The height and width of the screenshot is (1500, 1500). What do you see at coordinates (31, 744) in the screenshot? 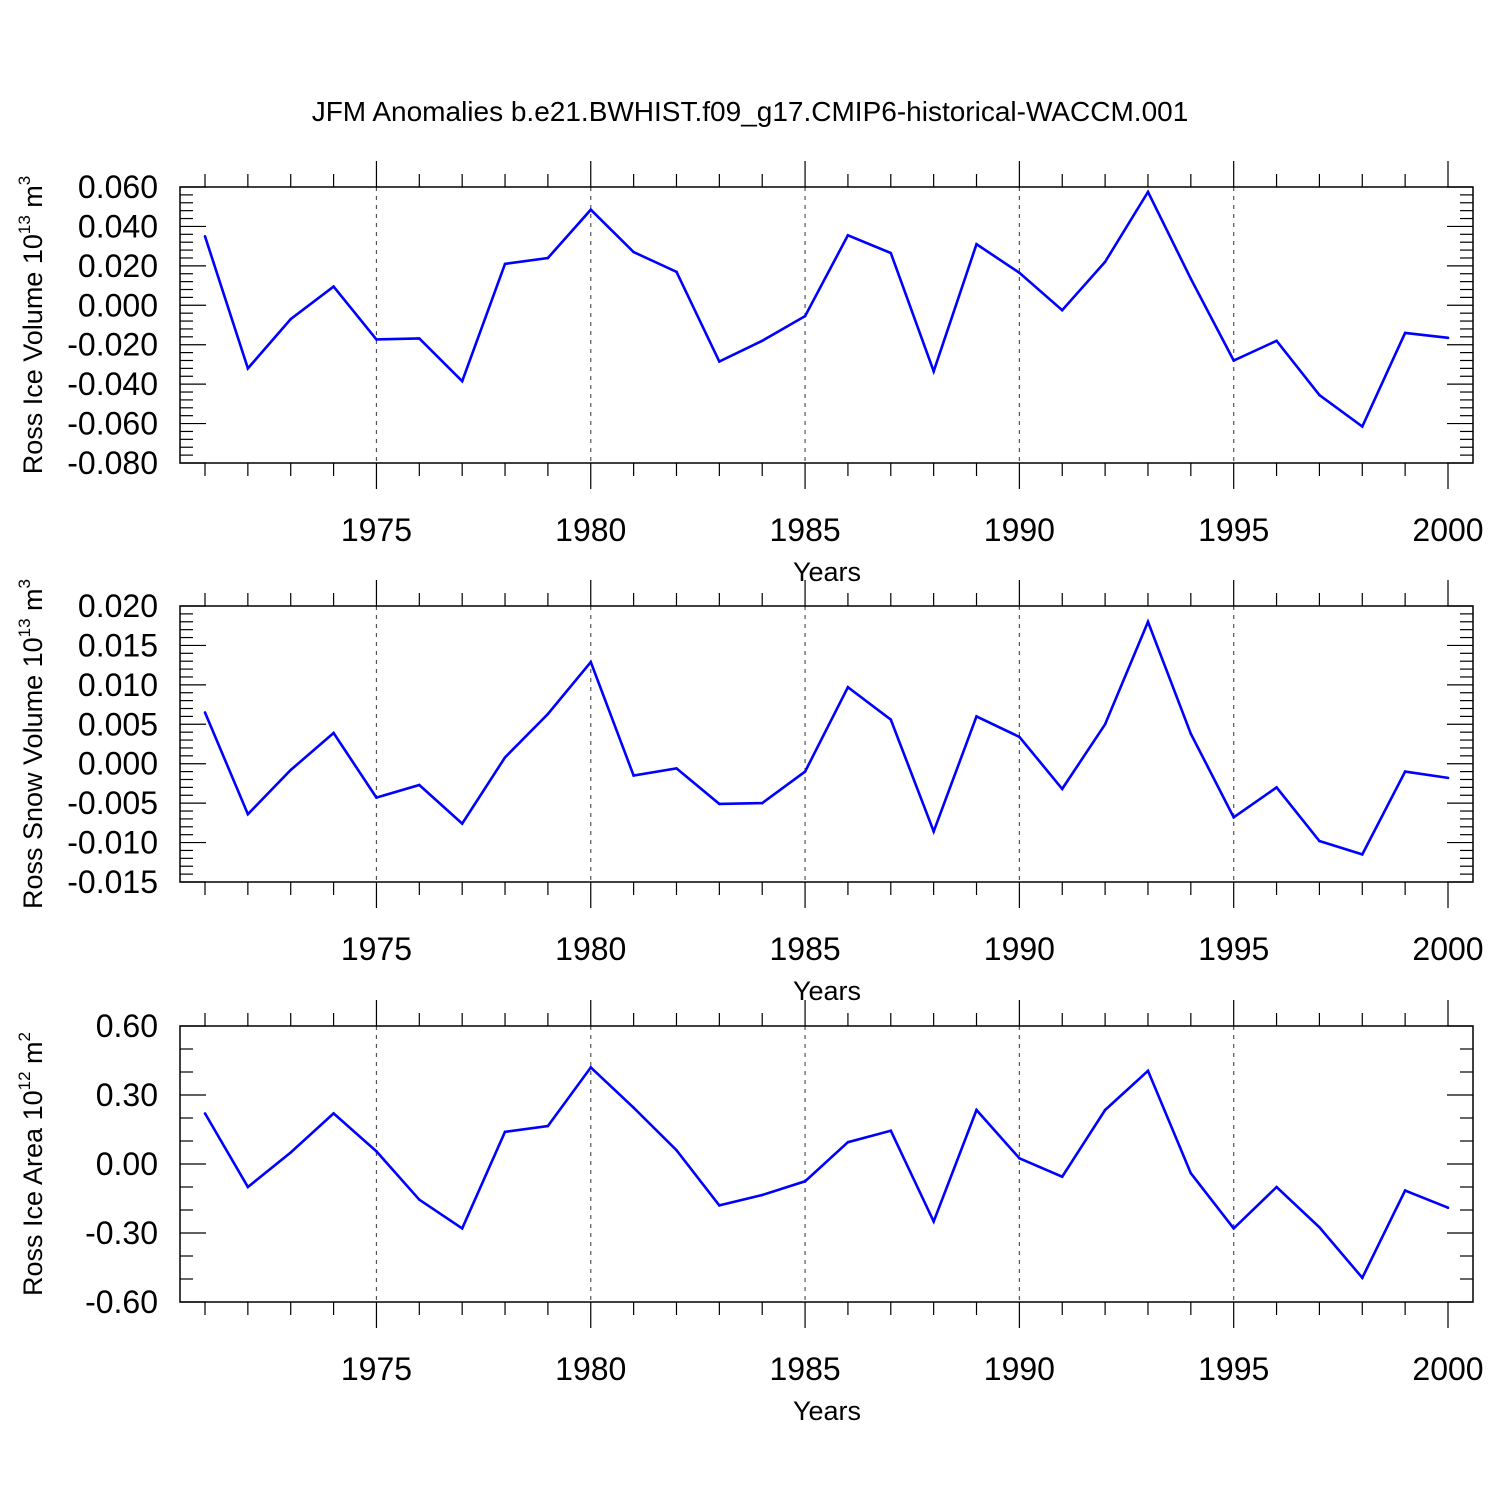
I see `y-axis-title: Ross Snow Volume 1013 m3` at bounding box center [31, 744].